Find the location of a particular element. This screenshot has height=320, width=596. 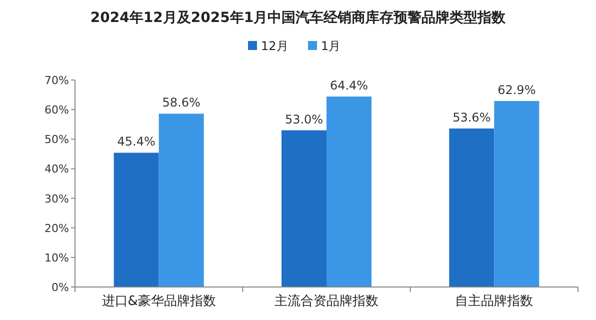

y-tick-label: 20% is located at coordinates (56, 228).